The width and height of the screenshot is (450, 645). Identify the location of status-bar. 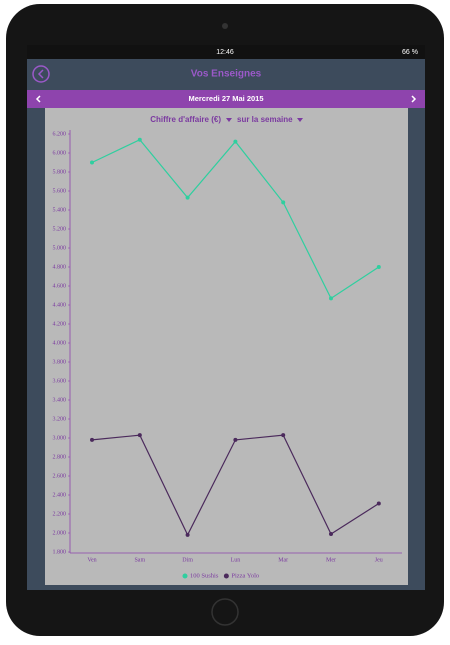
(226, 52).